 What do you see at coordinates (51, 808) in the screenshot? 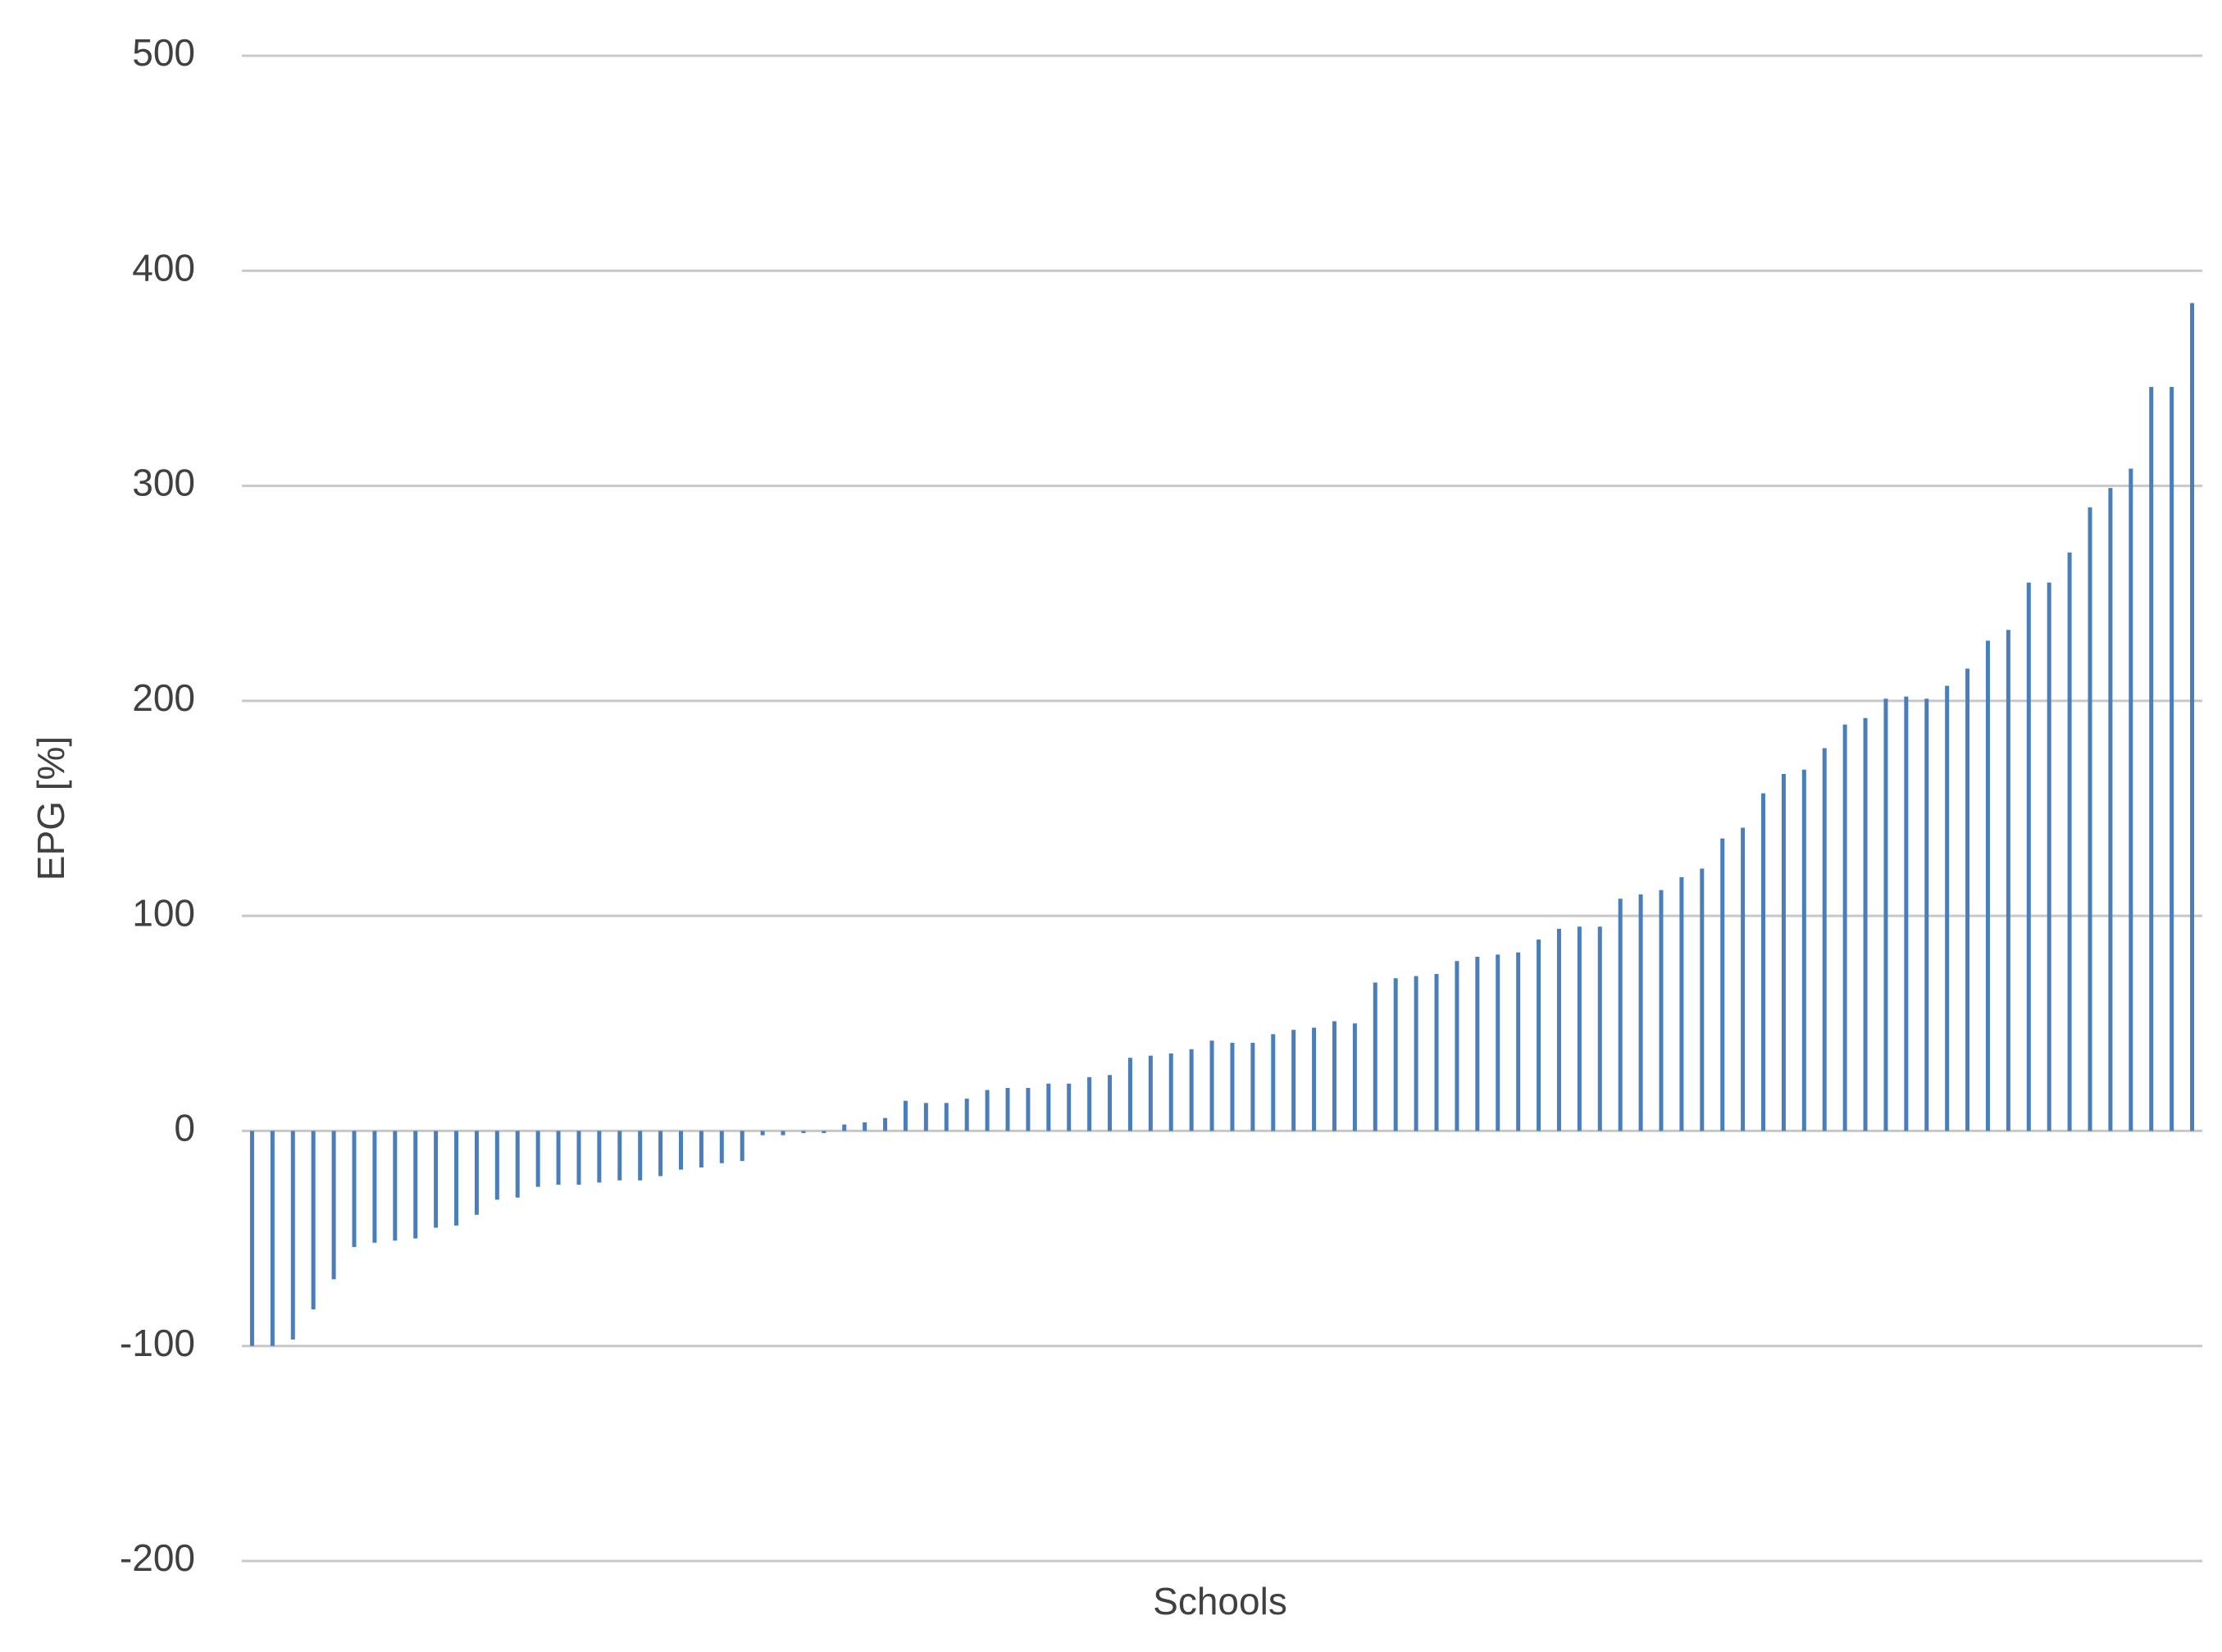
I see `y-axis-label: EPG [%]` at bounding box center [51, 808].